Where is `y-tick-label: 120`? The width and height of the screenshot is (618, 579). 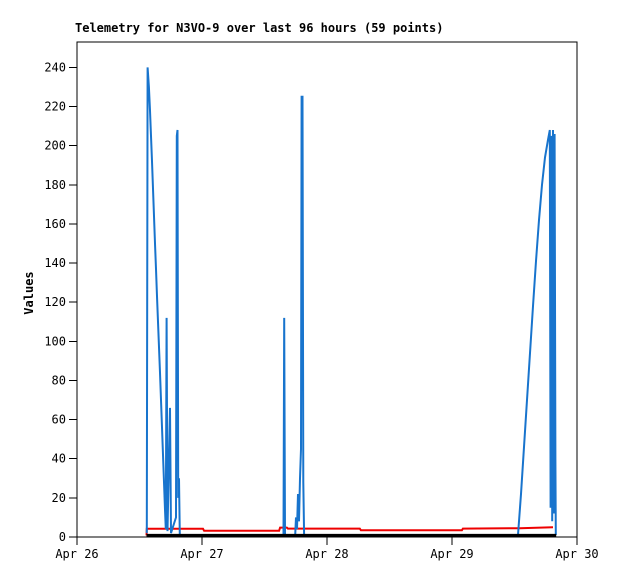
y-tick-label: 120 is located at coordinates (55, 302).